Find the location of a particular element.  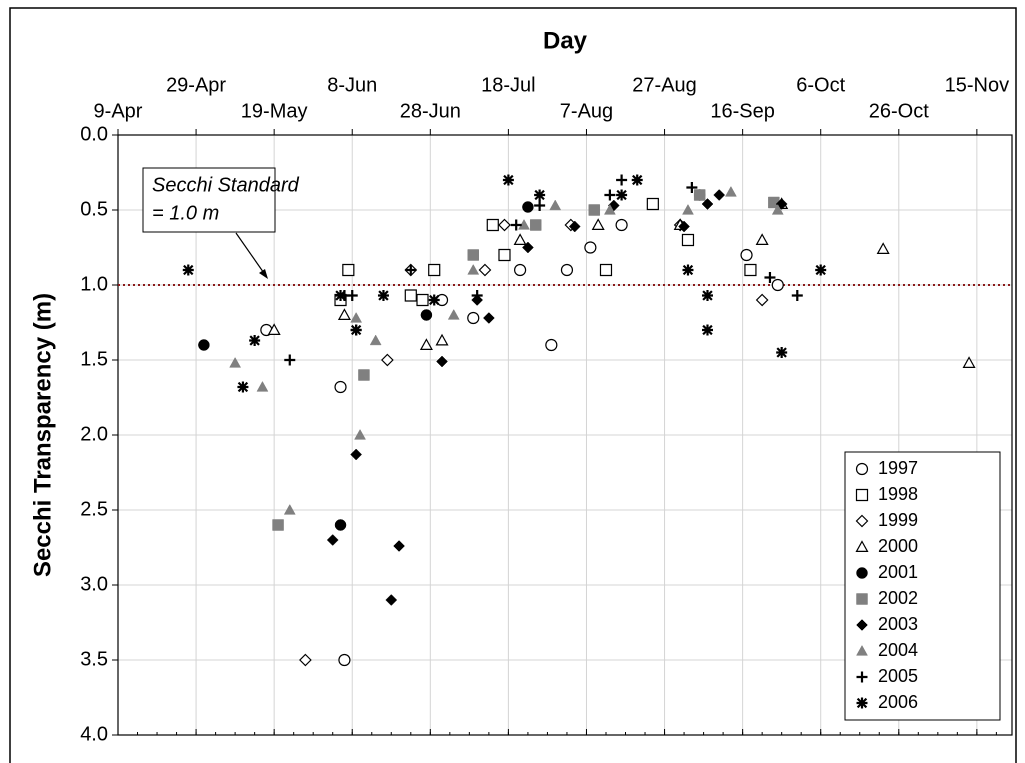

x-tick-label: 27-Aug is located at coordinates (664, 85).